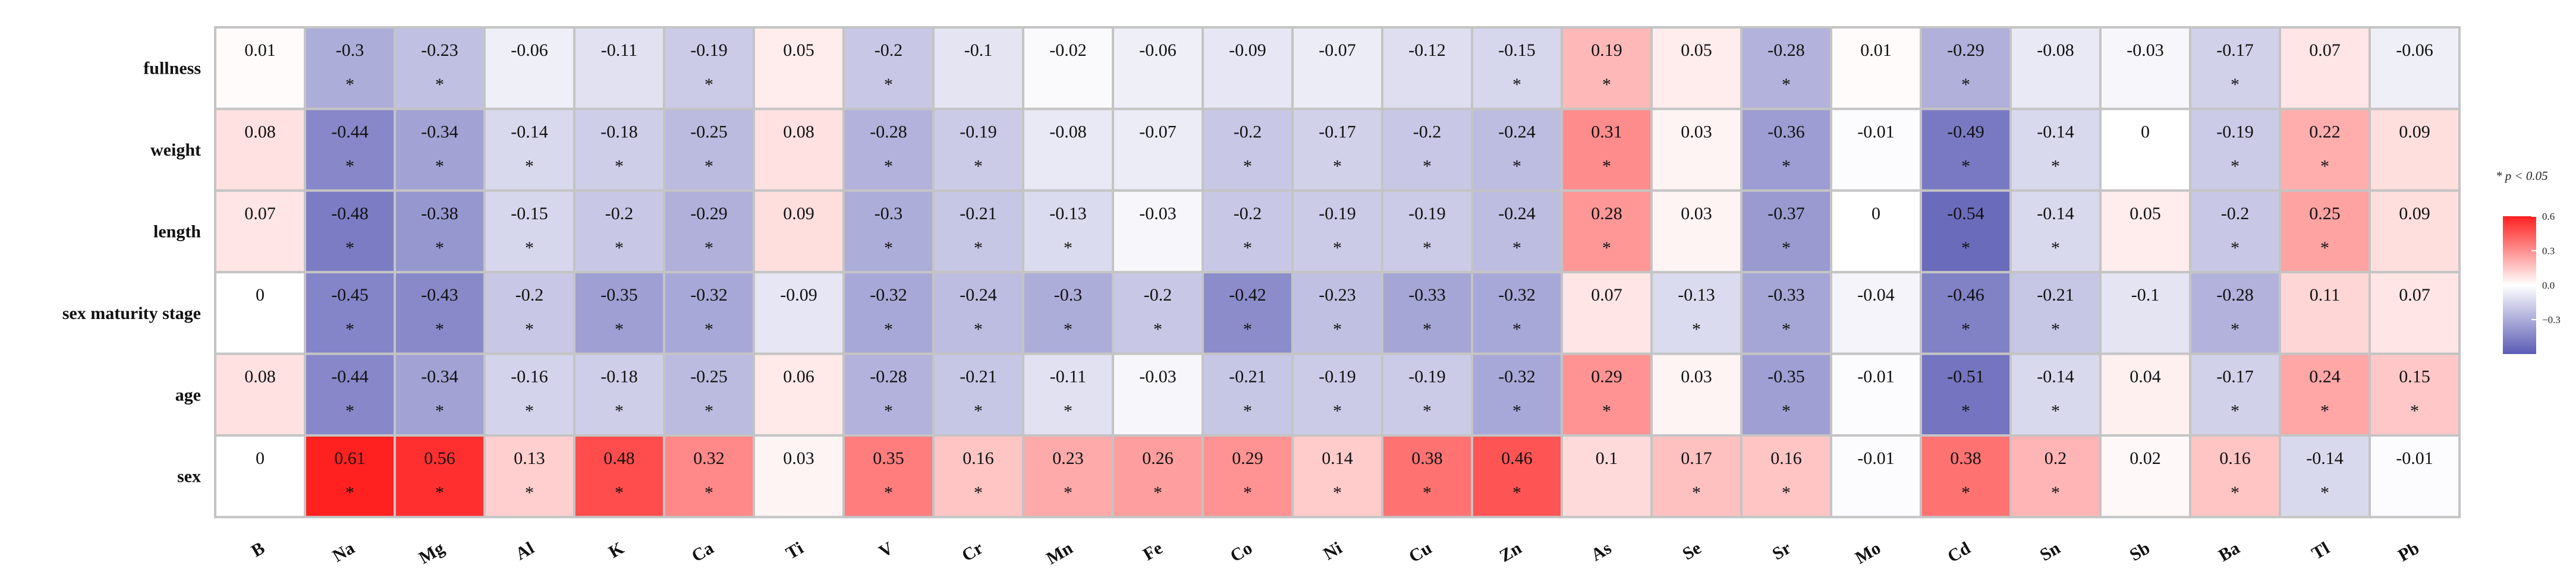 The height and width of the screenshot is (578, 2576). I want to click on cell-value: -0.51, so click(1965, 377).